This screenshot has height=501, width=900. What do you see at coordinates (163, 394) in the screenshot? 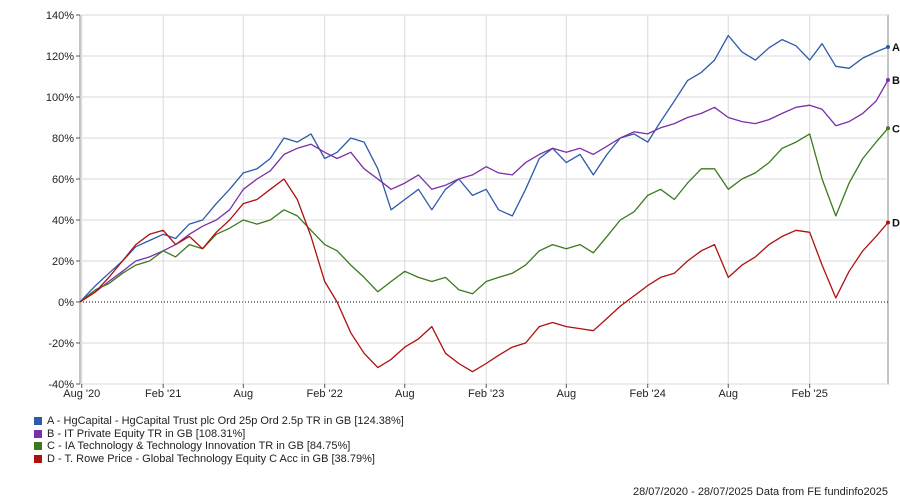
I see `x-tick-label: Feb '21` at bounding box center [163, 394].